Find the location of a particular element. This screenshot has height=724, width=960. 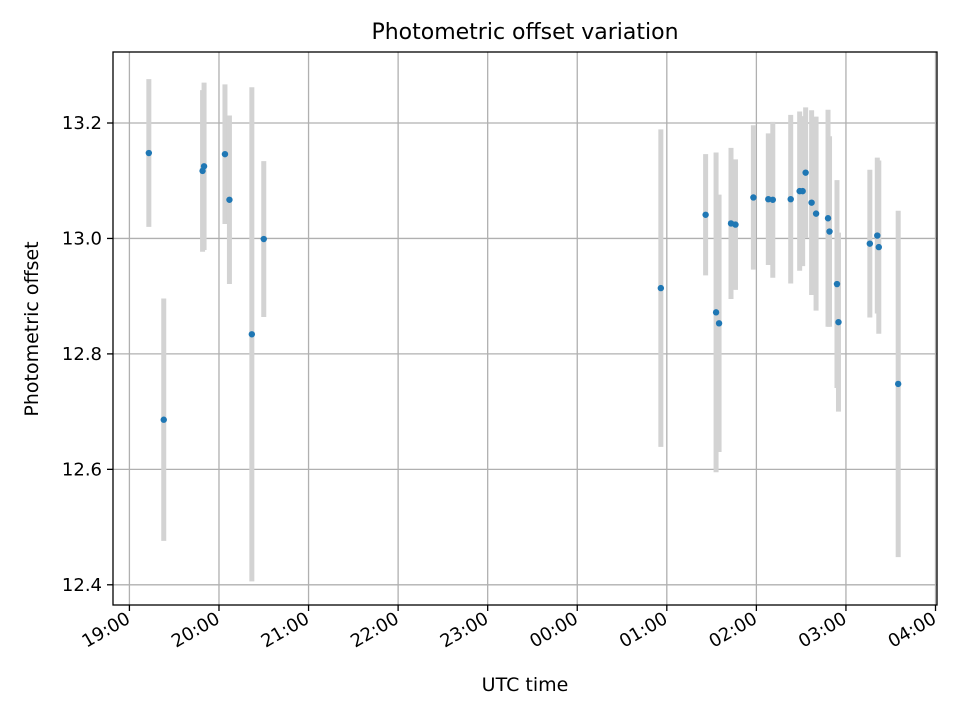

y-tick-label: 12.6 is located at coordinates (82, 469).